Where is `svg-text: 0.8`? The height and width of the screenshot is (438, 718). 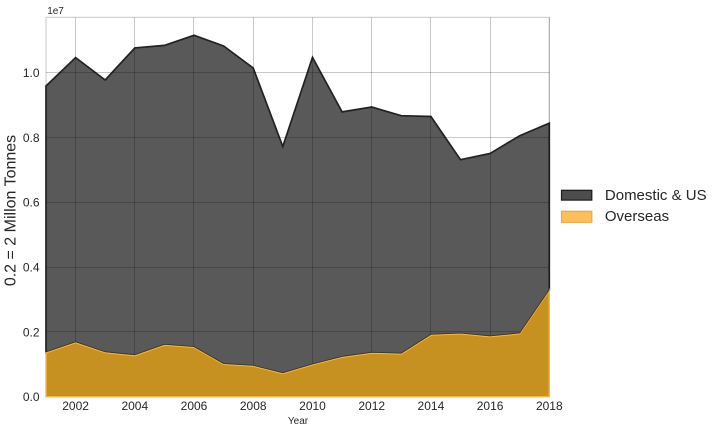
svg-text: 0.8 is located at coordinates (31, 138).